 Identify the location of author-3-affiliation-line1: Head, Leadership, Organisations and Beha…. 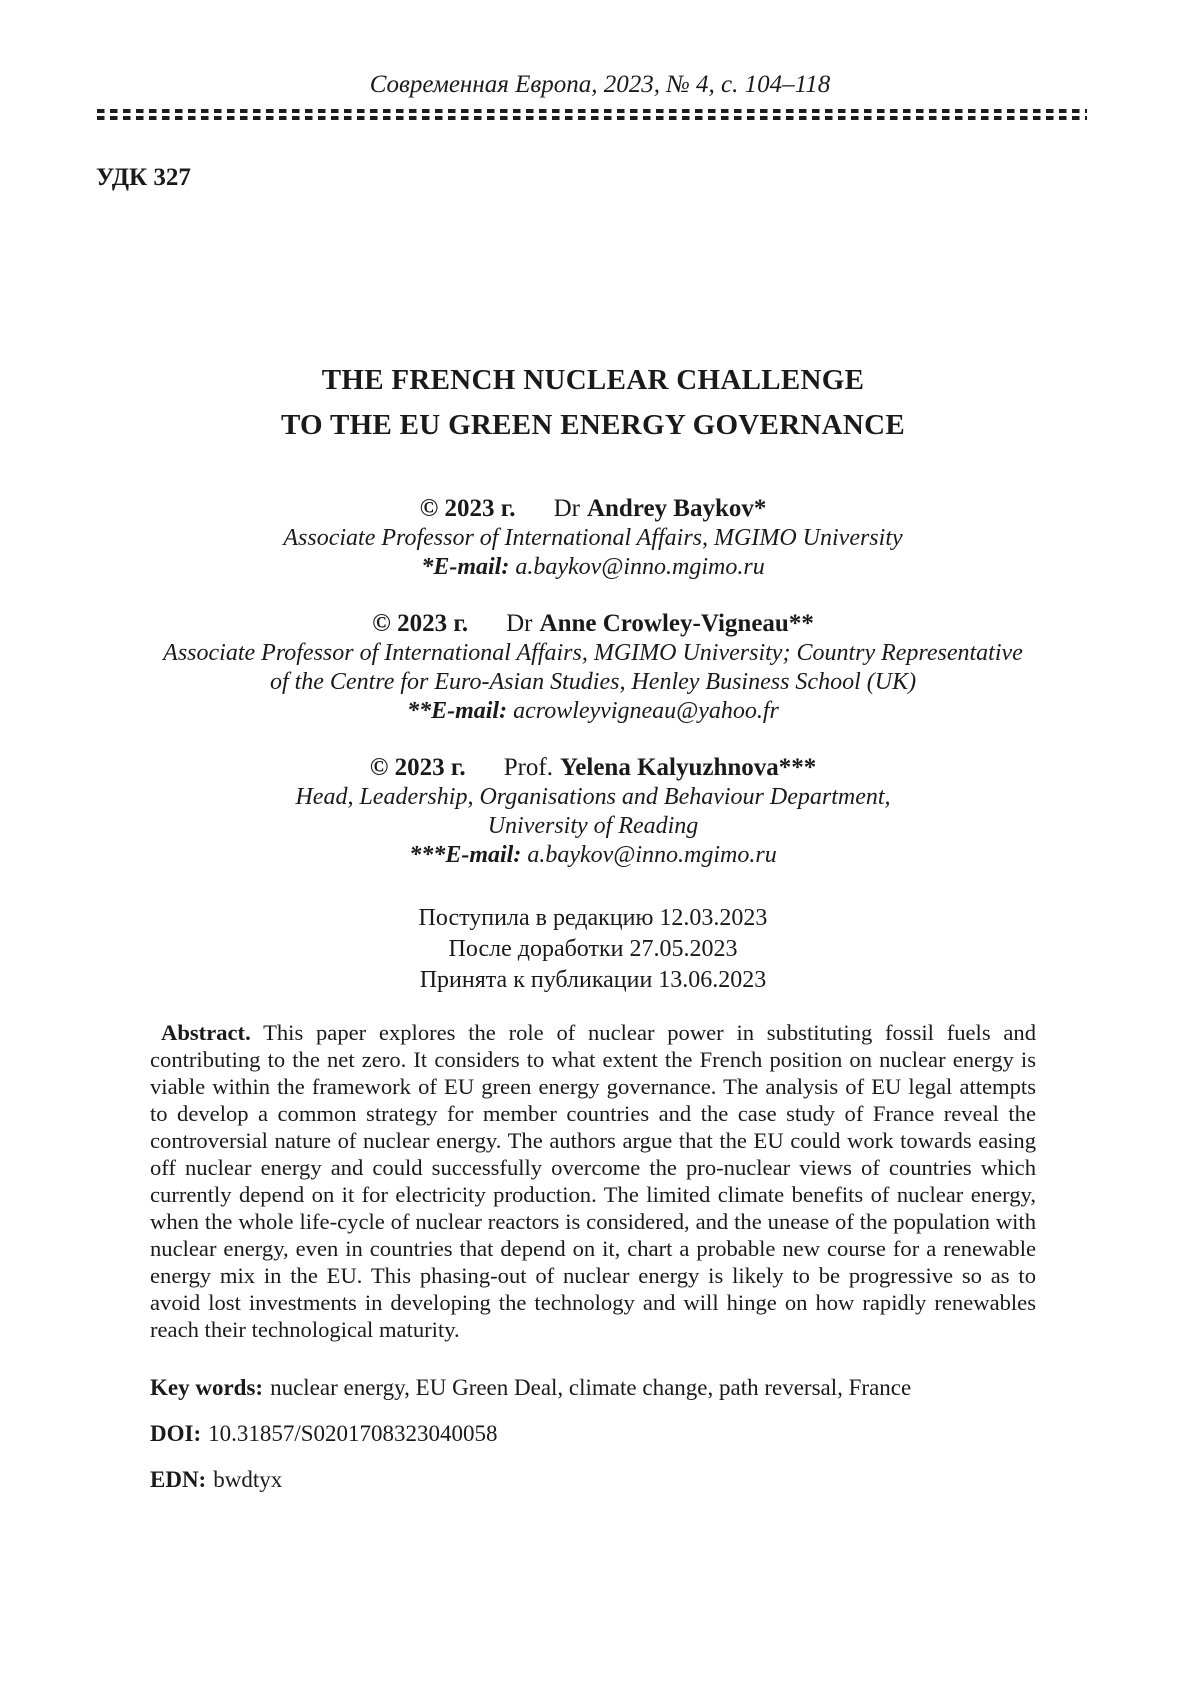
(593, 797).